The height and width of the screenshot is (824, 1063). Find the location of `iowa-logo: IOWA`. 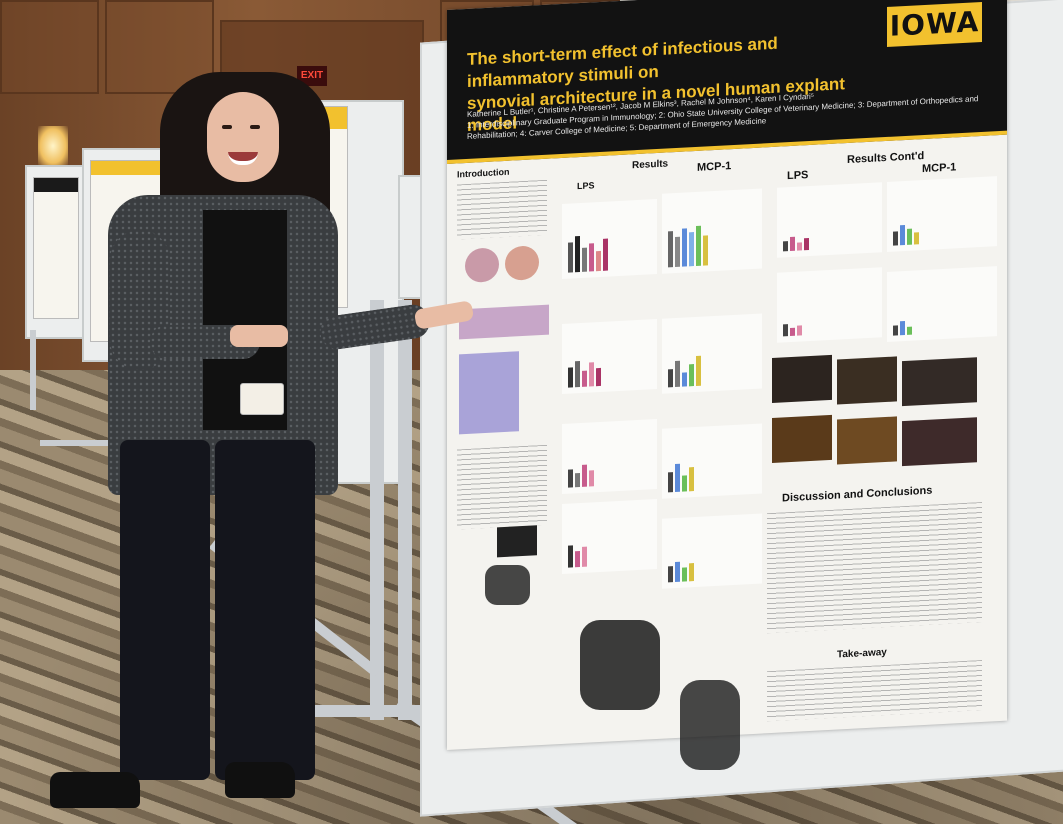

iowa-logo: IOWA is located at coordinates (934, 24).